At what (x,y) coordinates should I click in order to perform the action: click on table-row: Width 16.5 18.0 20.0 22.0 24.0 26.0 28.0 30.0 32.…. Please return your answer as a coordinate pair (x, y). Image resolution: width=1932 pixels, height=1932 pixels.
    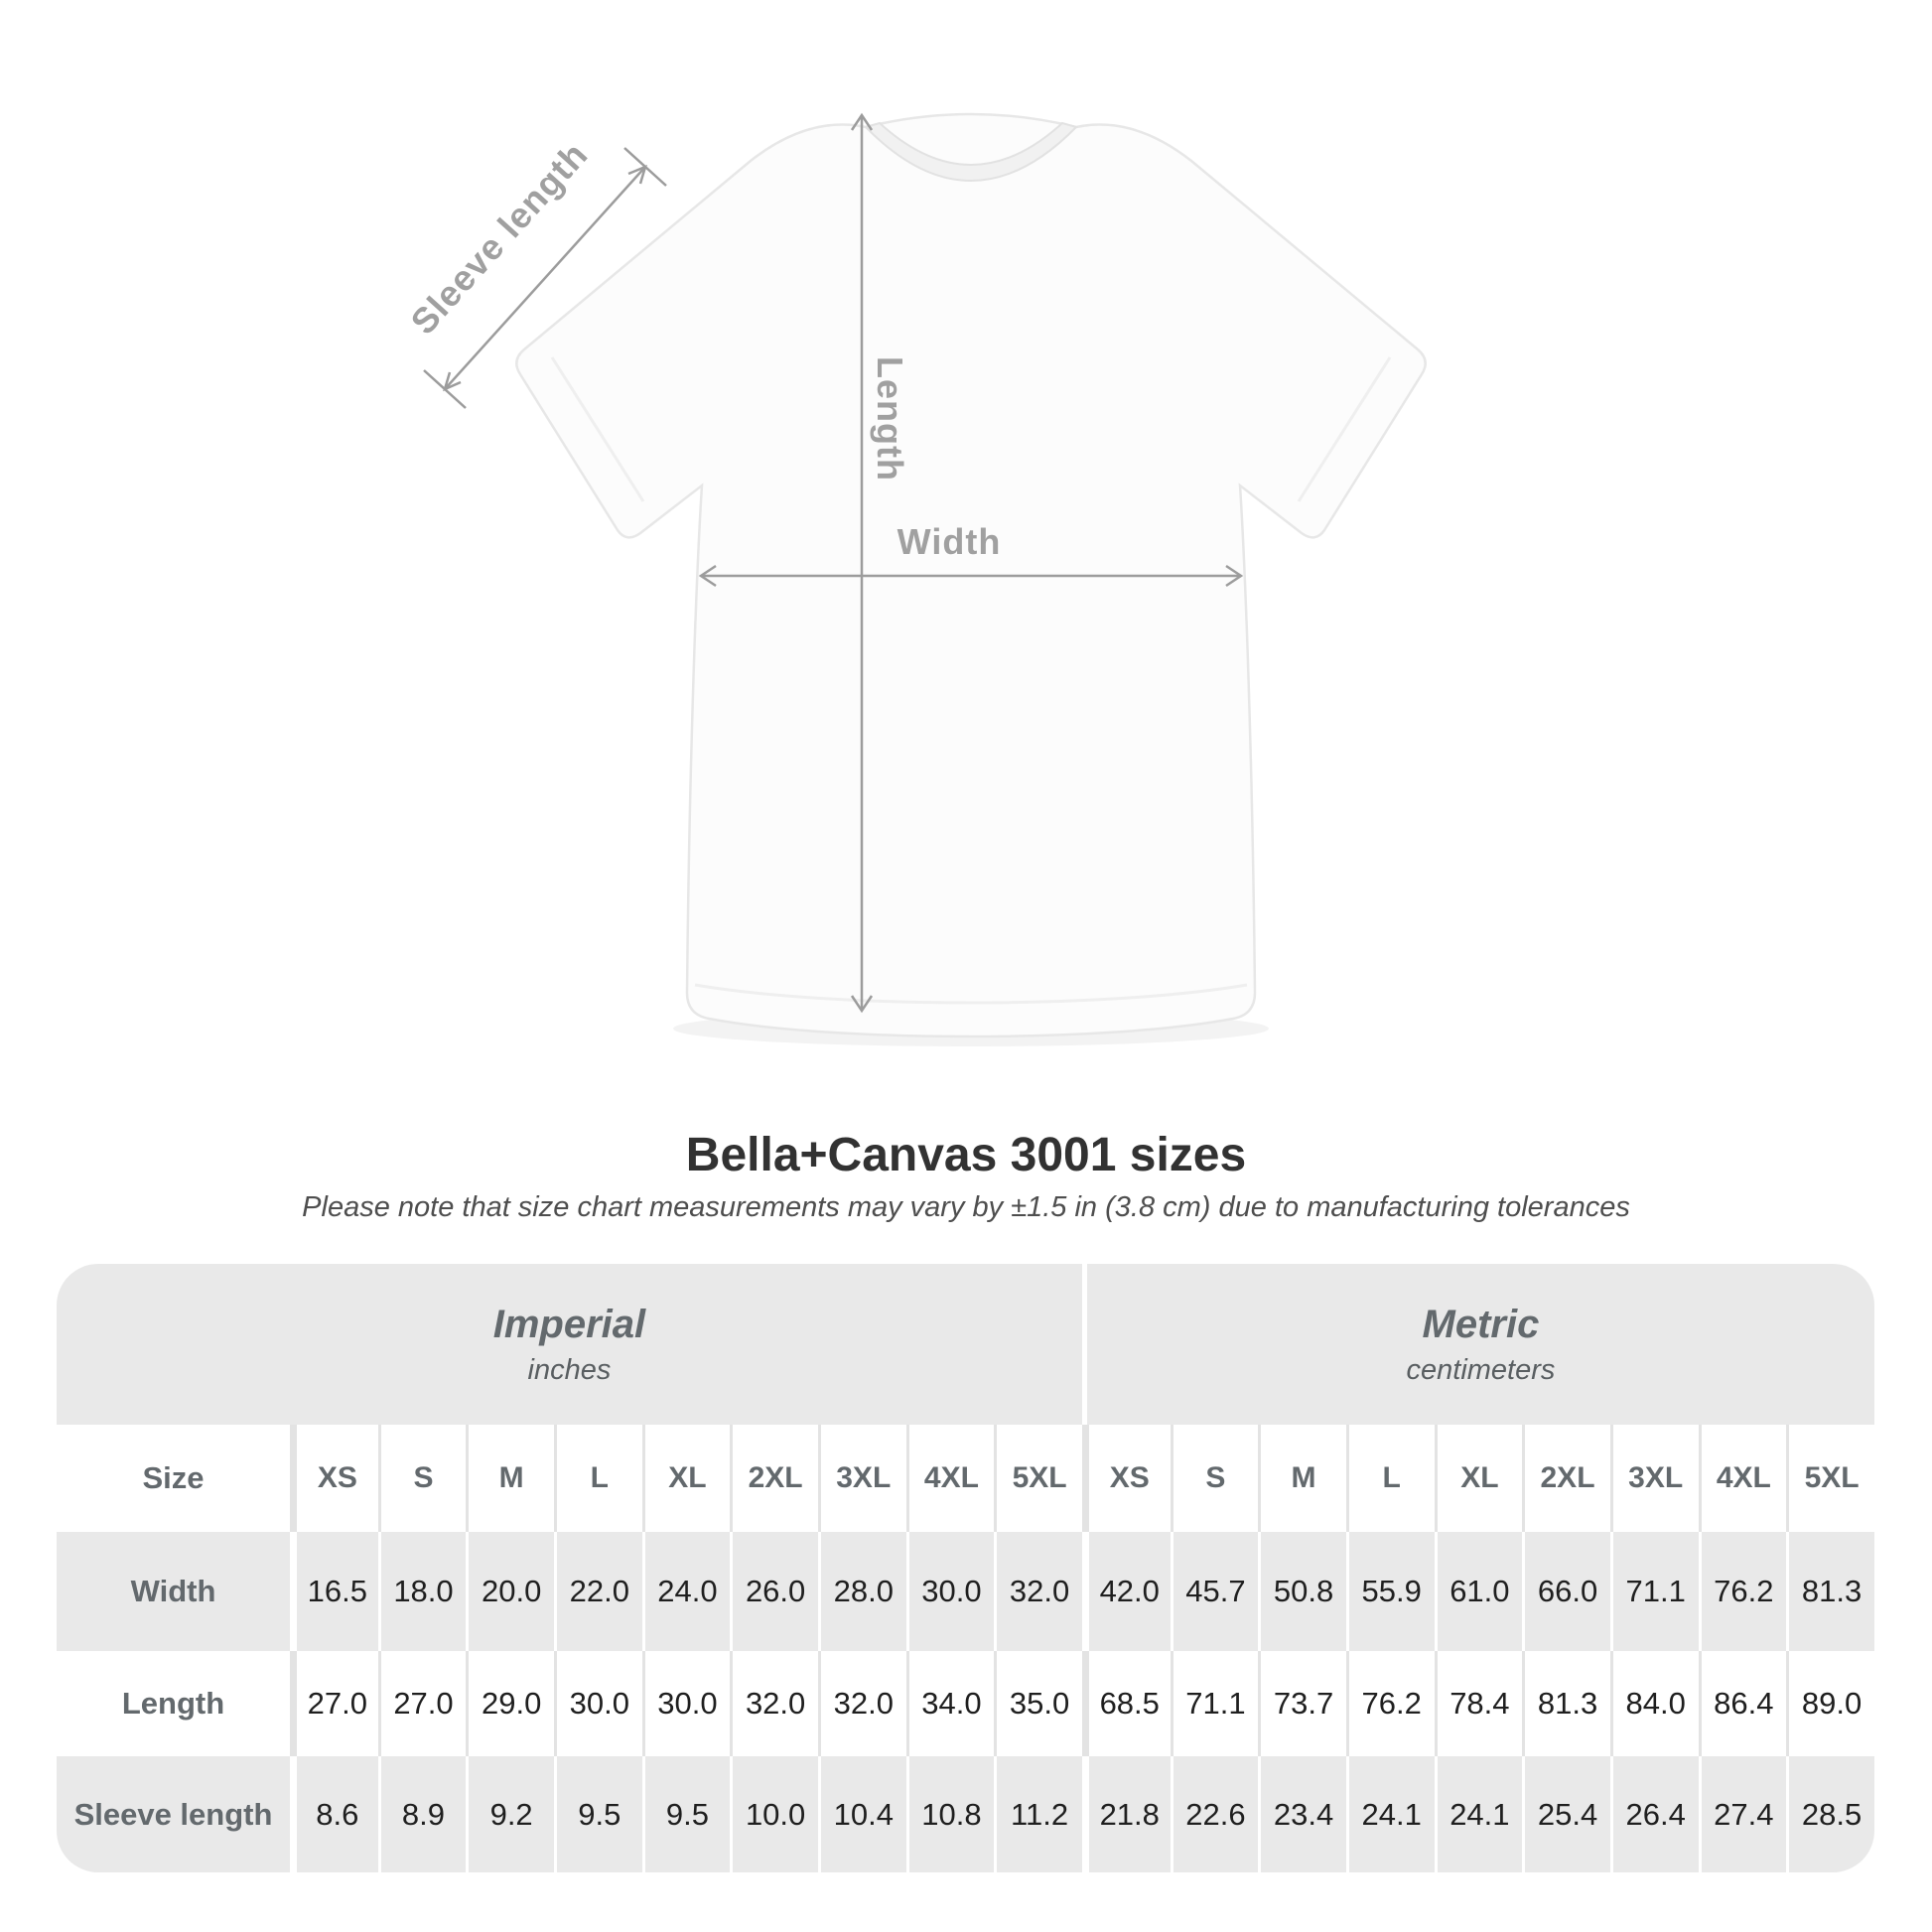
    Looking at the image, I should click on (966, 1592).